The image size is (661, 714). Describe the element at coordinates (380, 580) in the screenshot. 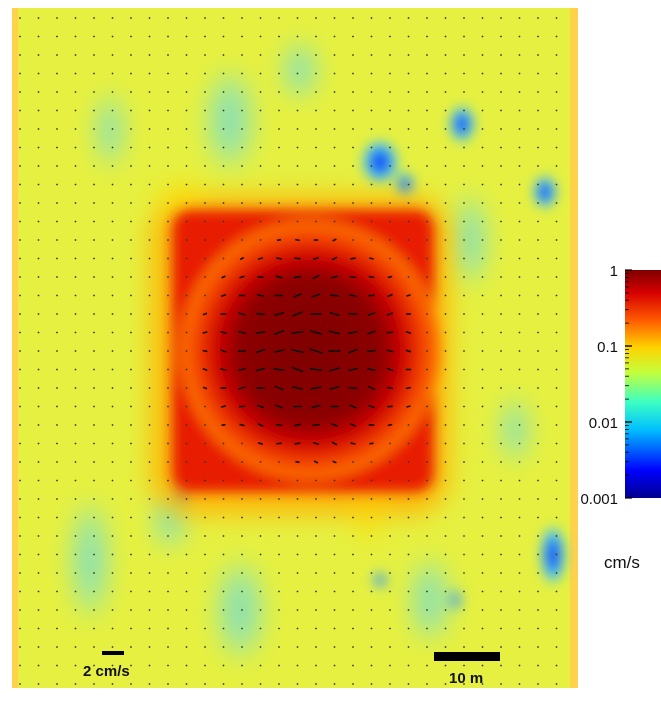

I see `blue-spot` at that location.